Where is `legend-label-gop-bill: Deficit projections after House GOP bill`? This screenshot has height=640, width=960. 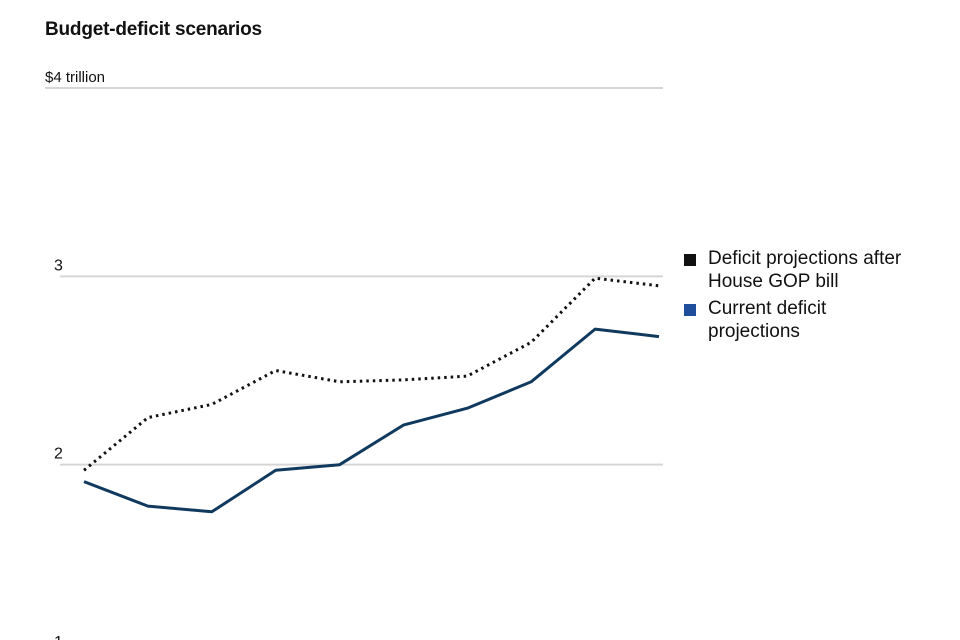 legend-label-gop-bill: Deficit projections after House GOP bill is located at coordinates (805, 270).